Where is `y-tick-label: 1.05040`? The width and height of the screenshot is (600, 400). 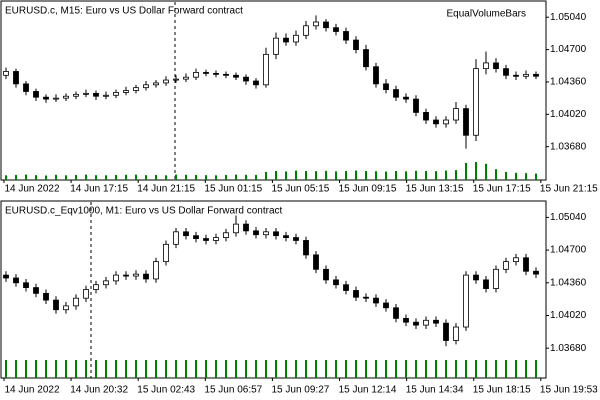 y-tick-label: 1.05040 is located at coordinates (568, 217).